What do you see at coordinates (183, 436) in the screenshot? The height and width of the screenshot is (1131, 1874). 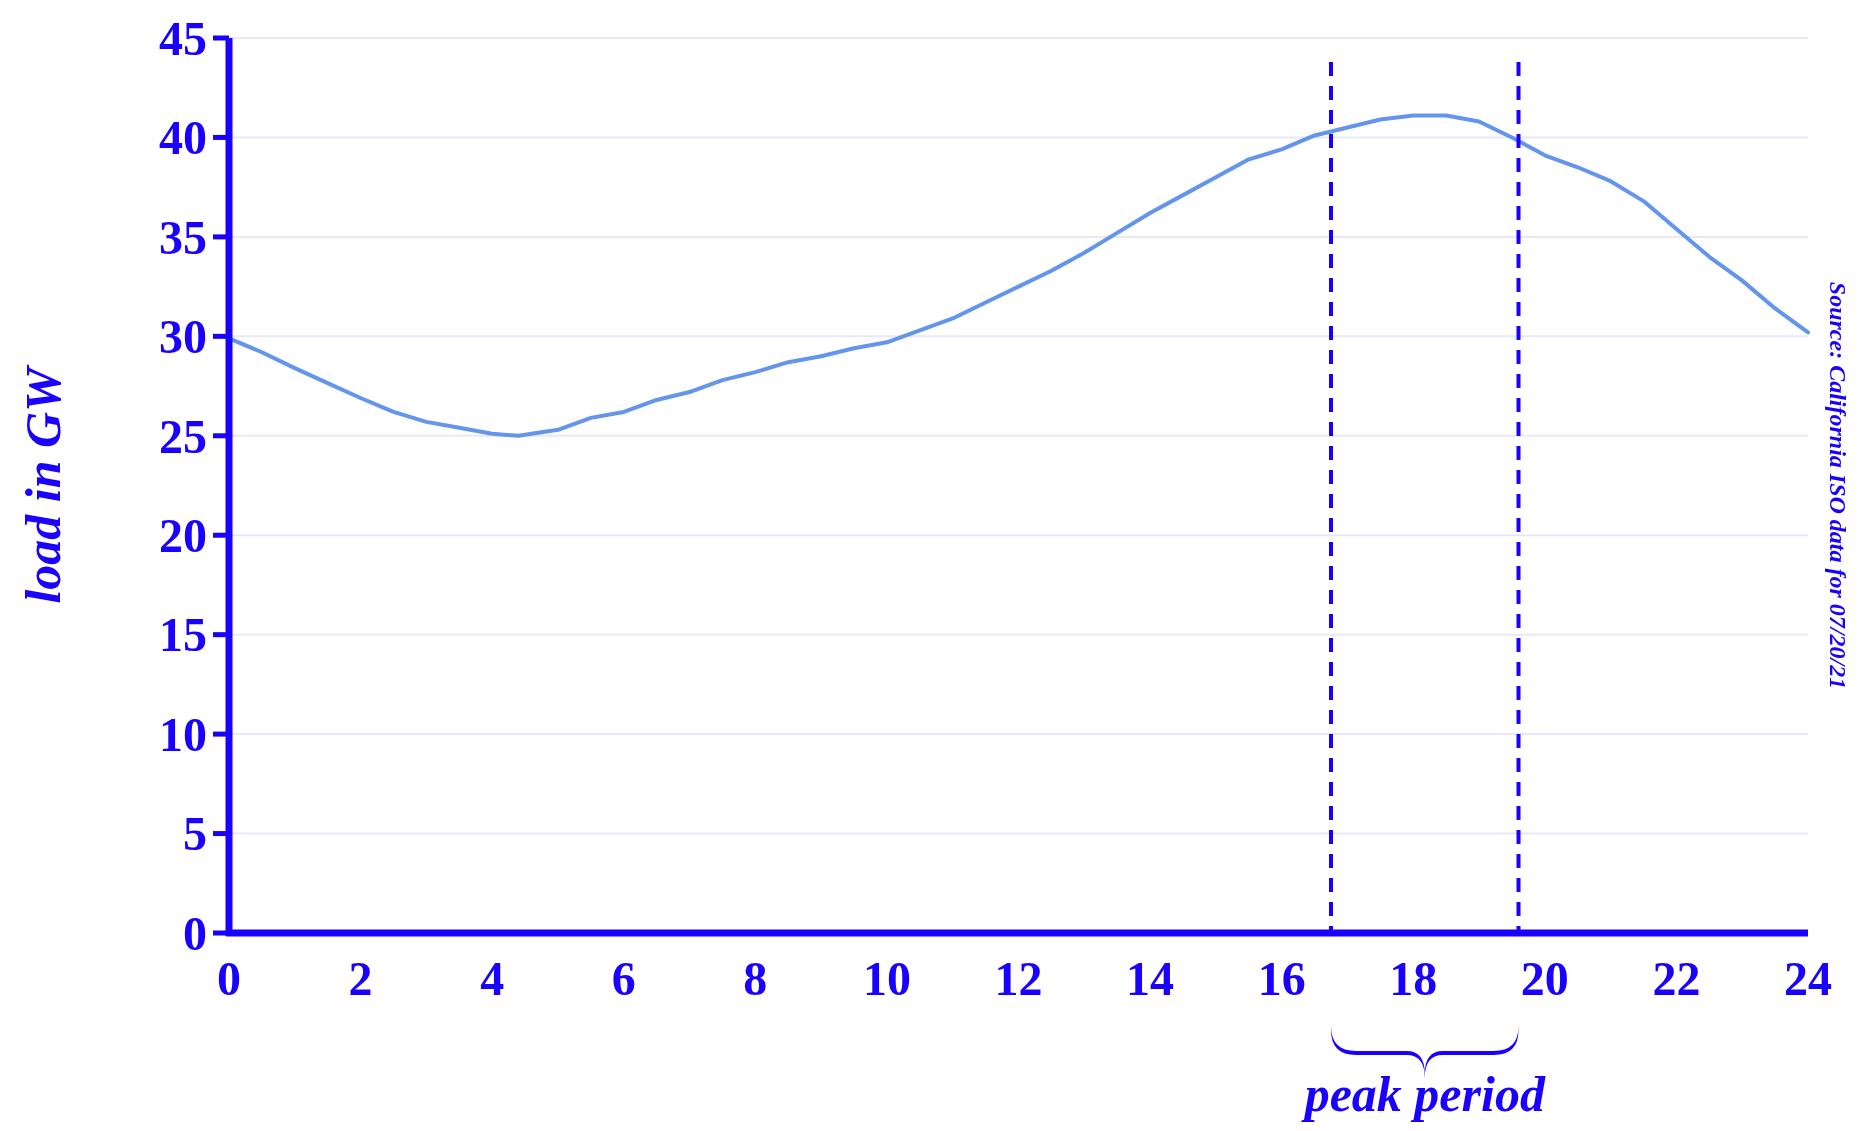 I see `y-tick-label: 25` at bounding box center [183, 436].